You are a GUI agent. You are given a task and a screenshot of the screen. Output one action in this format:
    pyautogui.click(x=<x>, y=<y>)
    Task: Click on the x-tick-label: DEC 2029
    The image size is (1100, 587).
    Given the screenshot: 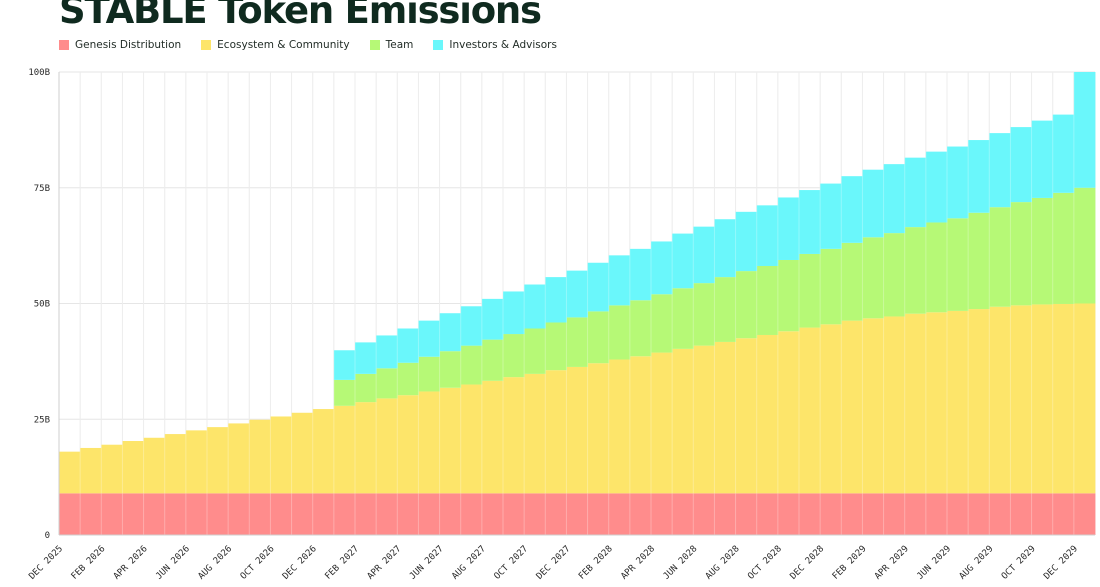 What is the action you would take?
    pyautogui.click(x=1061, y=563)
    